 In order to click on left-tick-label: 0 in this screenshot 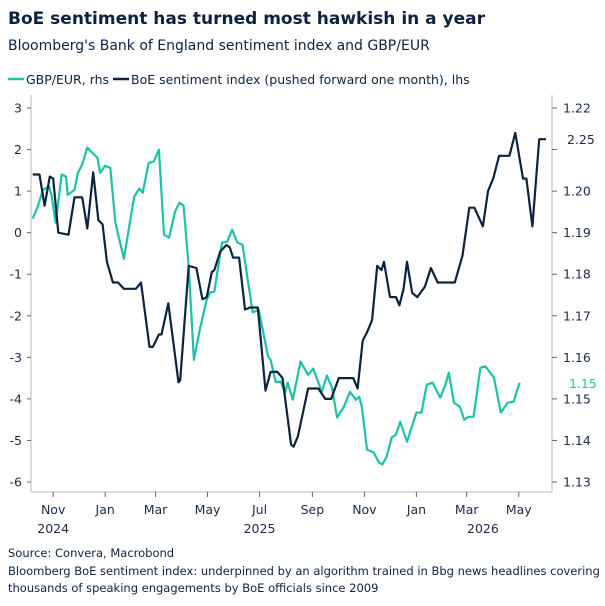, I will do `click(18, 232)`.